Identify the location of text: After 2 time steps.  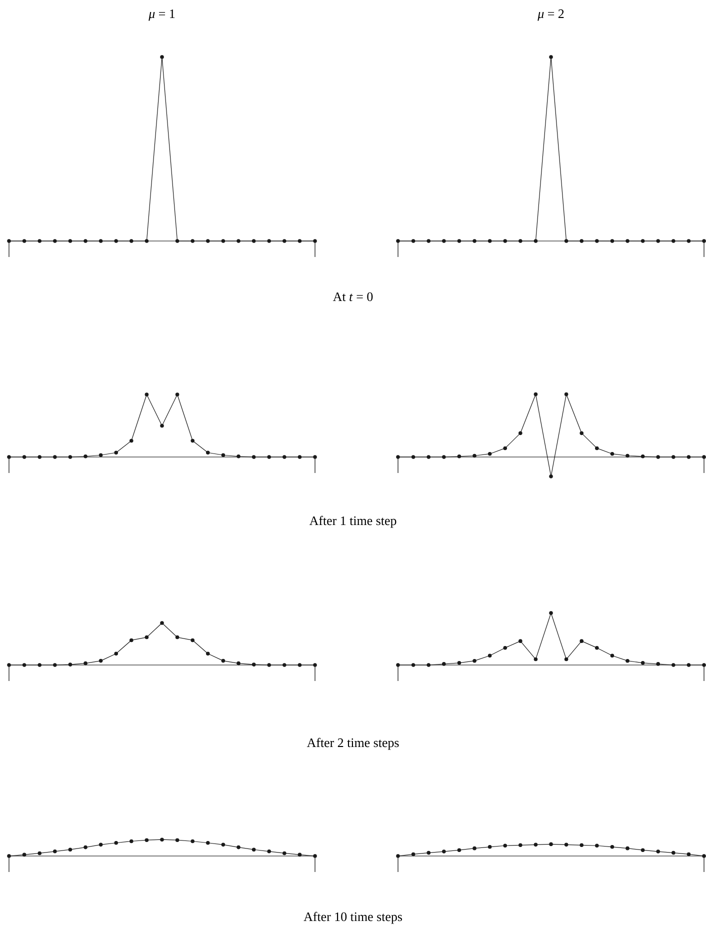
(352, 744).